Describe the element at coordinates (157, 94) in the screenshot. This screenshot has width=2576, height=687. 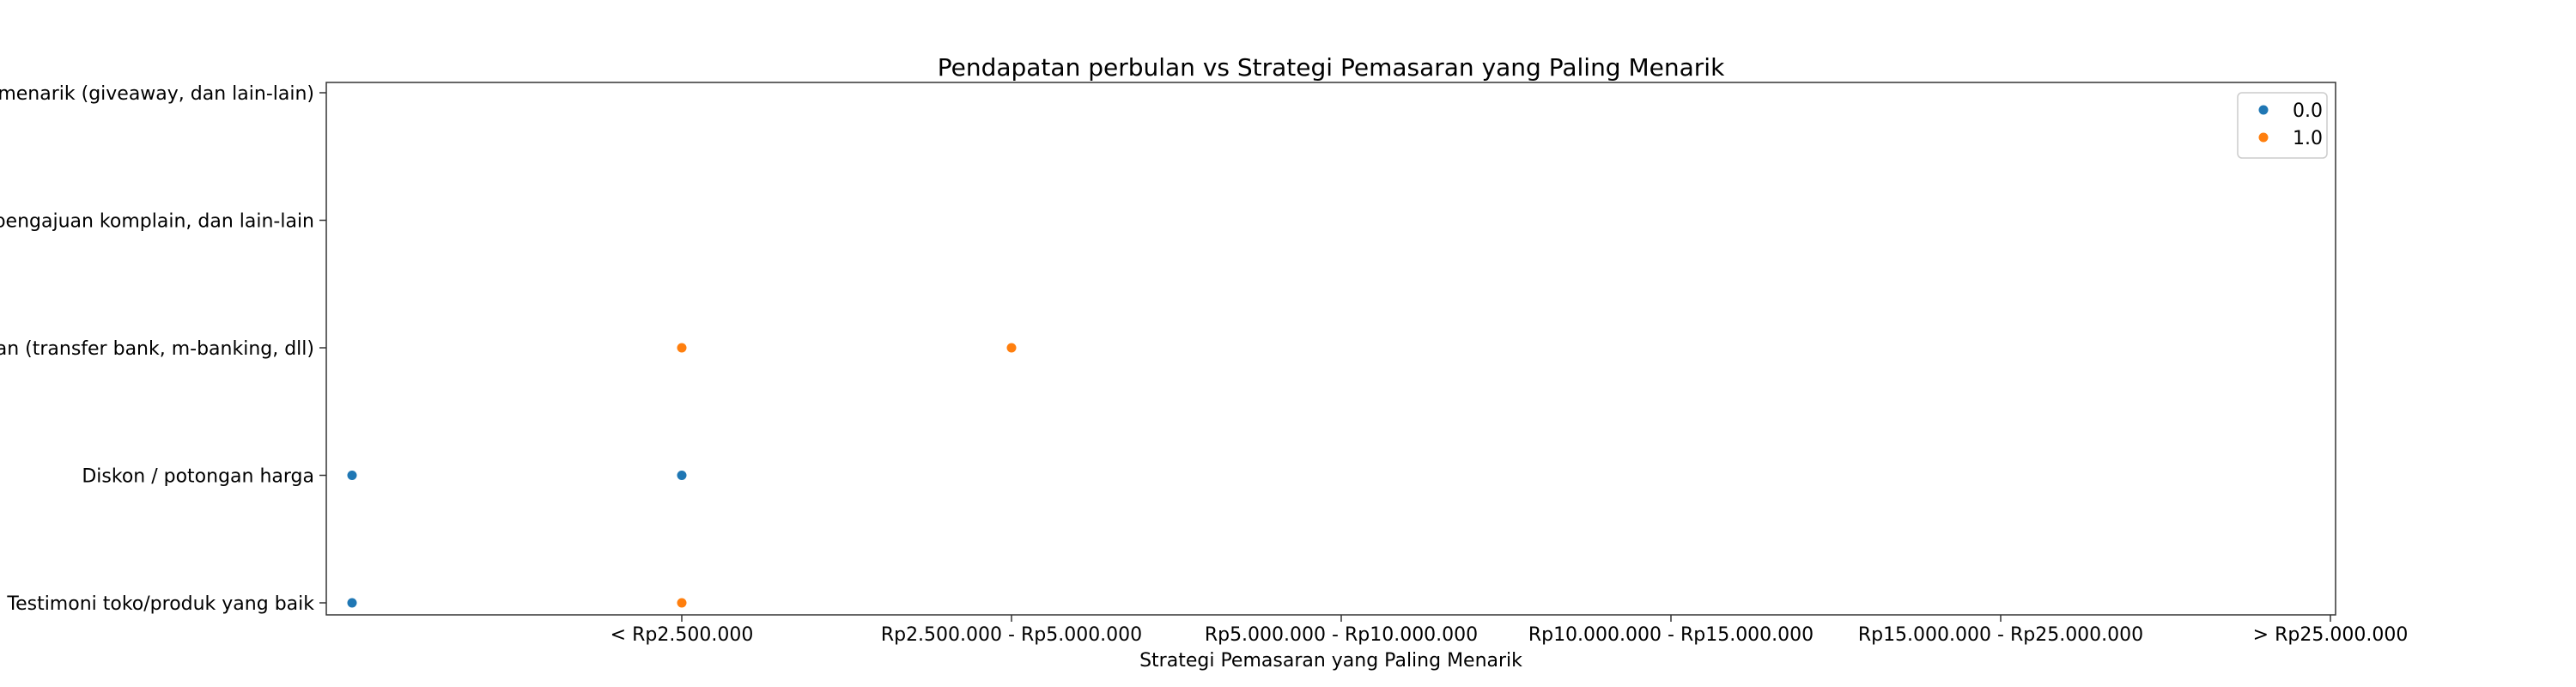
I see `y-tick-label: Promo menarik (giveaway, dan lain-lain)` at that location.